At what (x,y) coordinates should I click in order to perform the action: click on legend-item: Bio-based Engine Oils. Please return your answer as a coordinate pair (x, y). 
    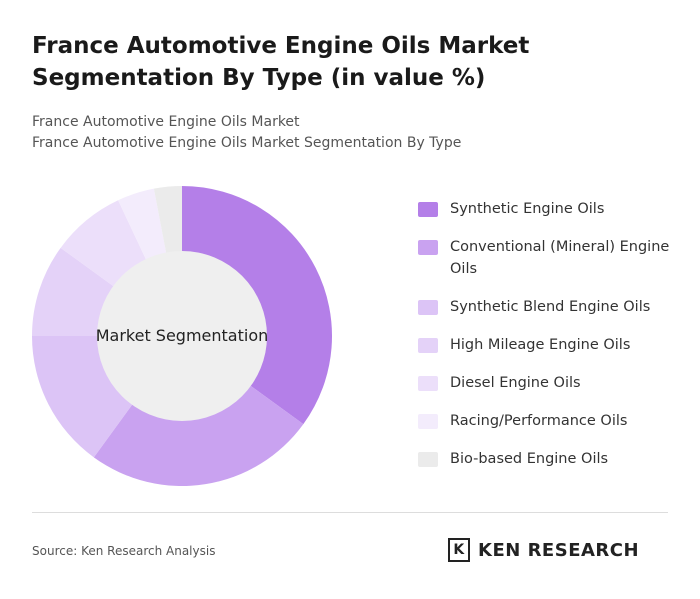
    Looking at the image, I should click on (548, 459).